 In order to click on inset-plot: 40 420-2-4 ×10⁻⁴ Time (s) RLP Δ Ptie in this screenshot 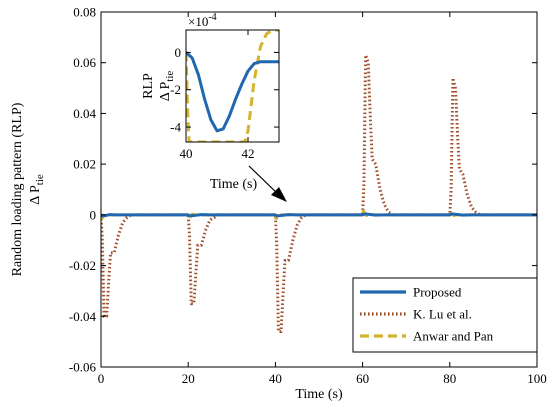, I will do `click(210, 102)`.